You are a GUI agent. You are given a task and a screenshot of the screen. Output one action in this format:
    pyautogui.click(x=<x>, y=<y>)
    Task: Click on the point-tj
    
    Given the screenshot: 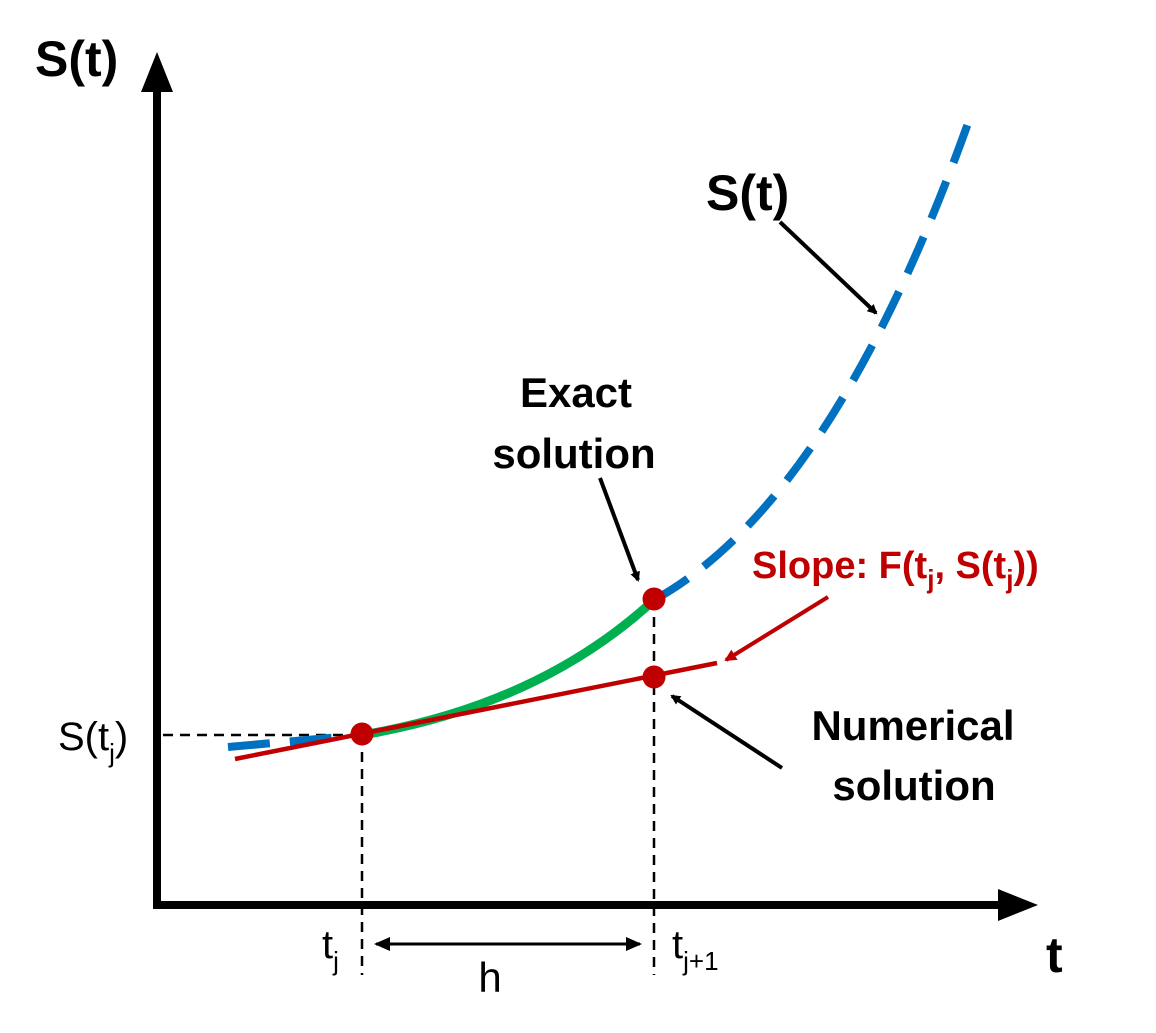 What is the action you would take?
    pyautogui.click(x=362, y=734)
    